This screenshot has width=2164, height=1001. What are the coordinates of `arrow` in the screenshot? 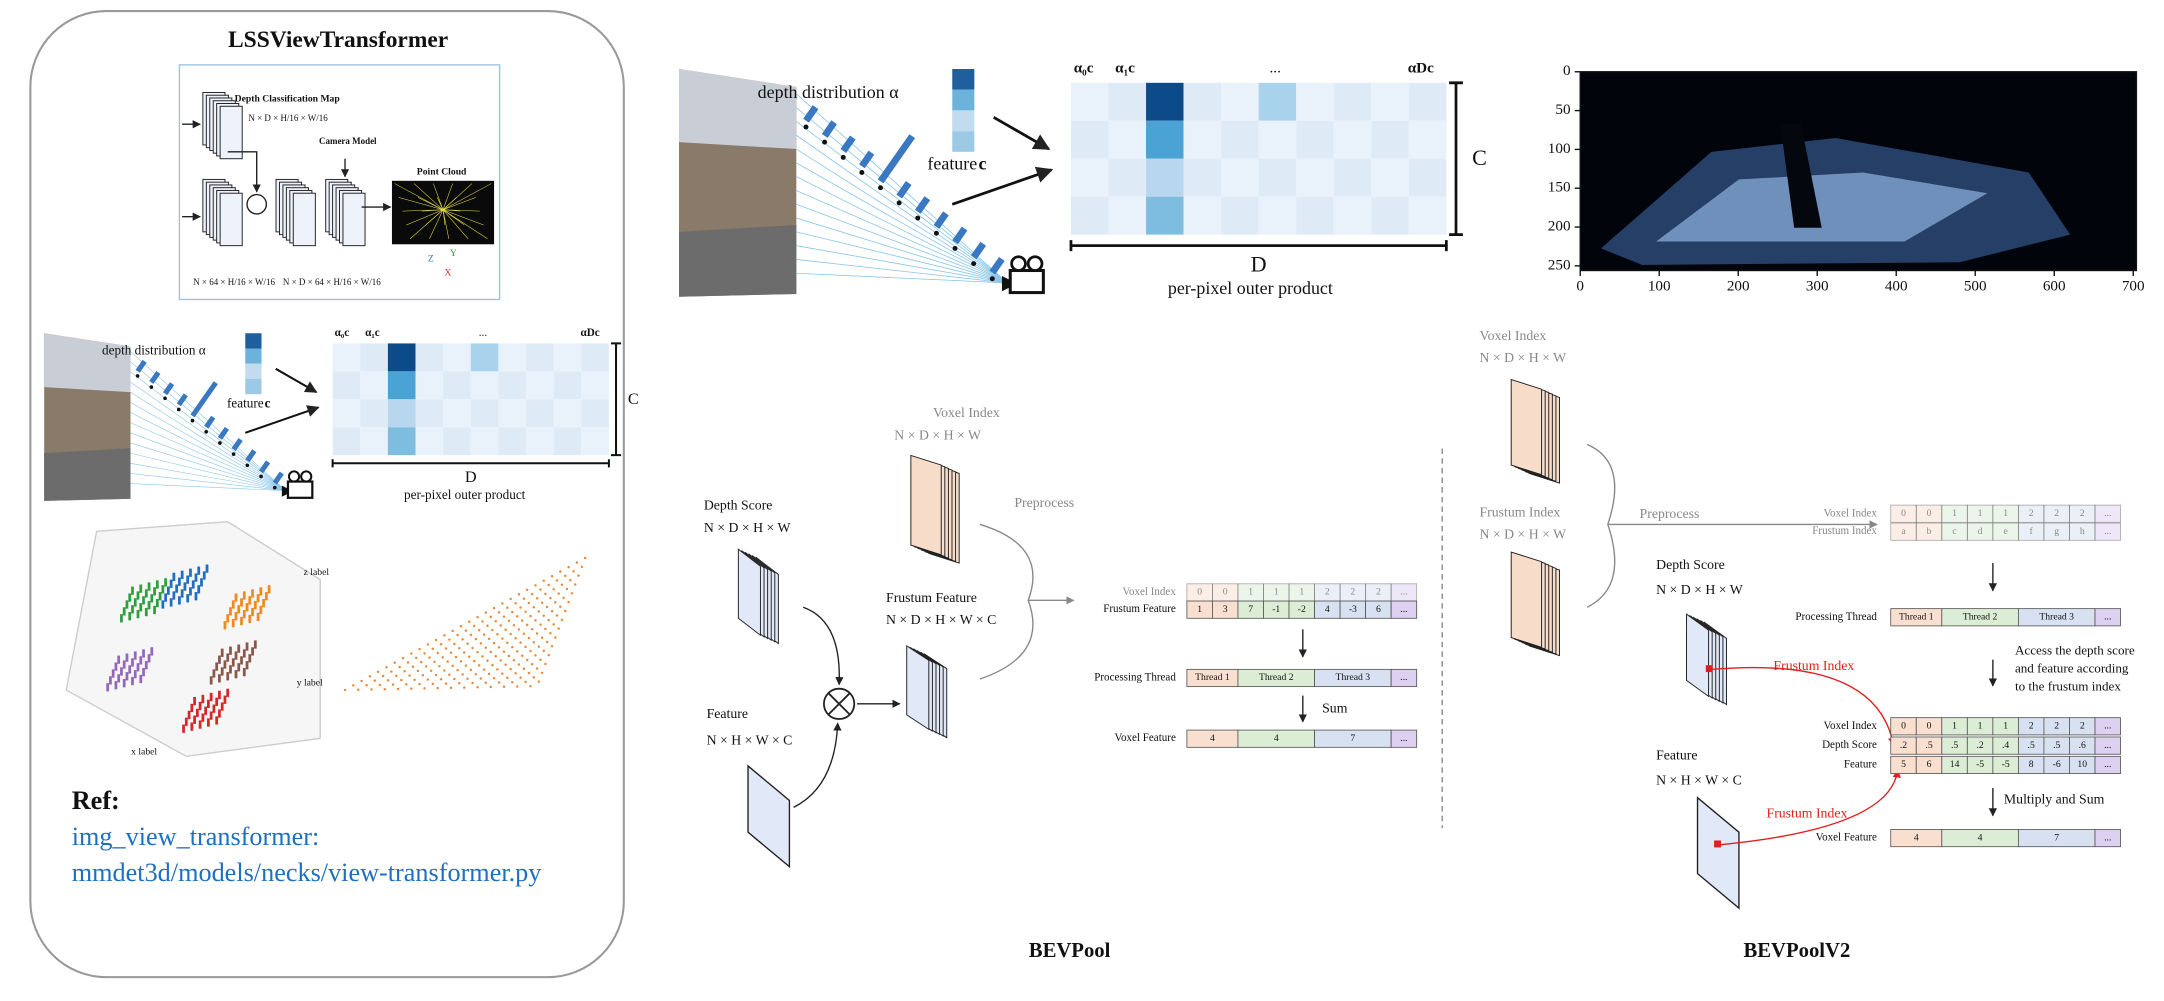 It's located at (296, 380).